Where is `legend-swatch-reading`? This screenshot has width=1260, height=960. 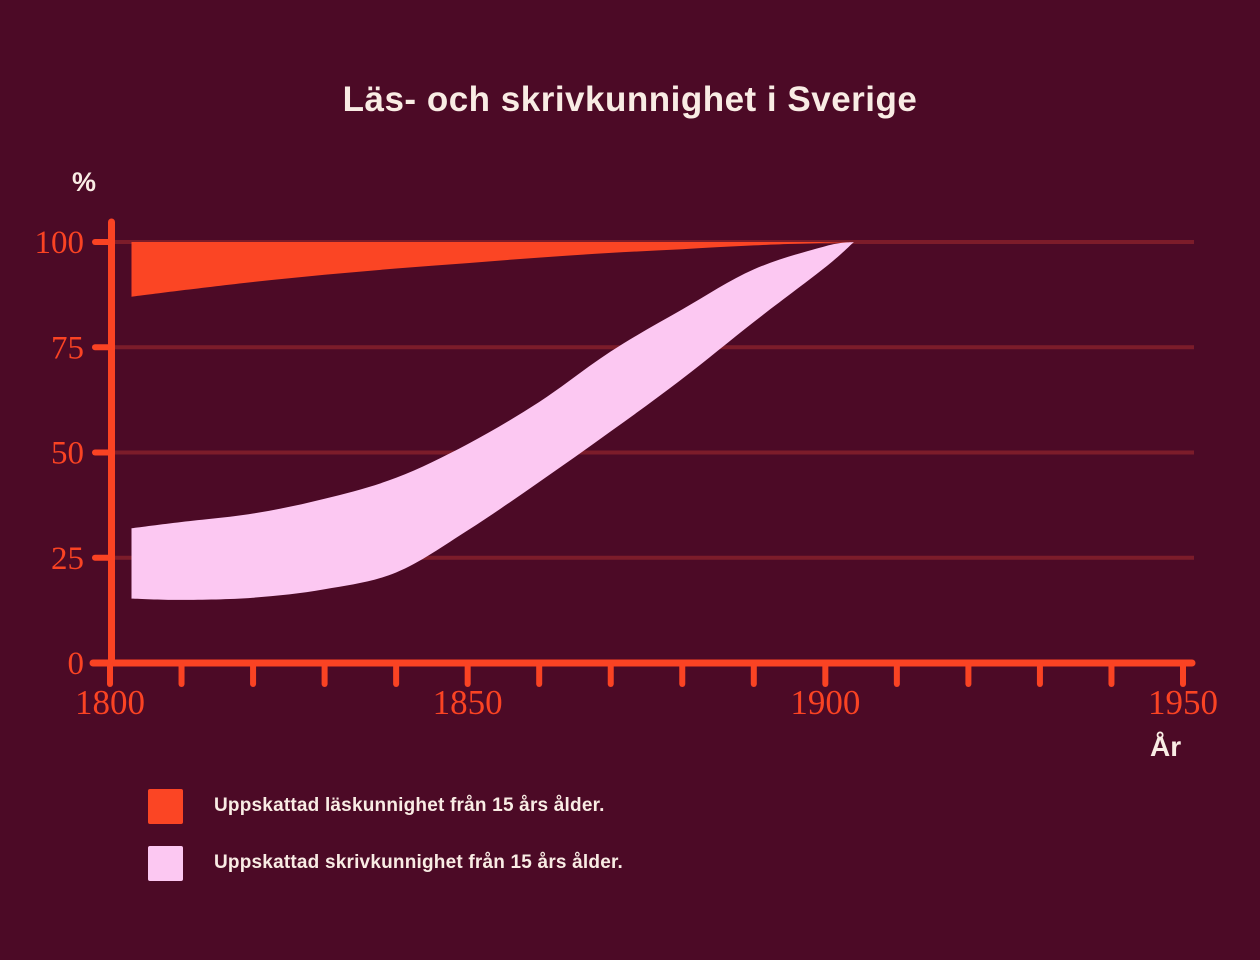 legend-swatch-reading is located at coordinates (165, 806).